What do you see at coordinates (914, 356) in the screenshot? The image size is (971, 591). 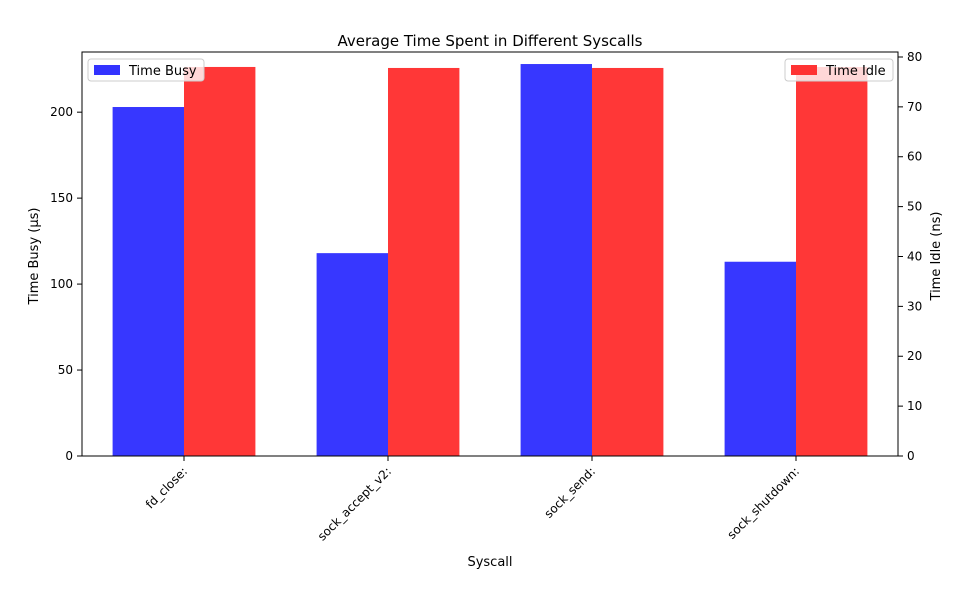 I see `y-right-tick-label-2: 20` at bounding box center [914, 356].